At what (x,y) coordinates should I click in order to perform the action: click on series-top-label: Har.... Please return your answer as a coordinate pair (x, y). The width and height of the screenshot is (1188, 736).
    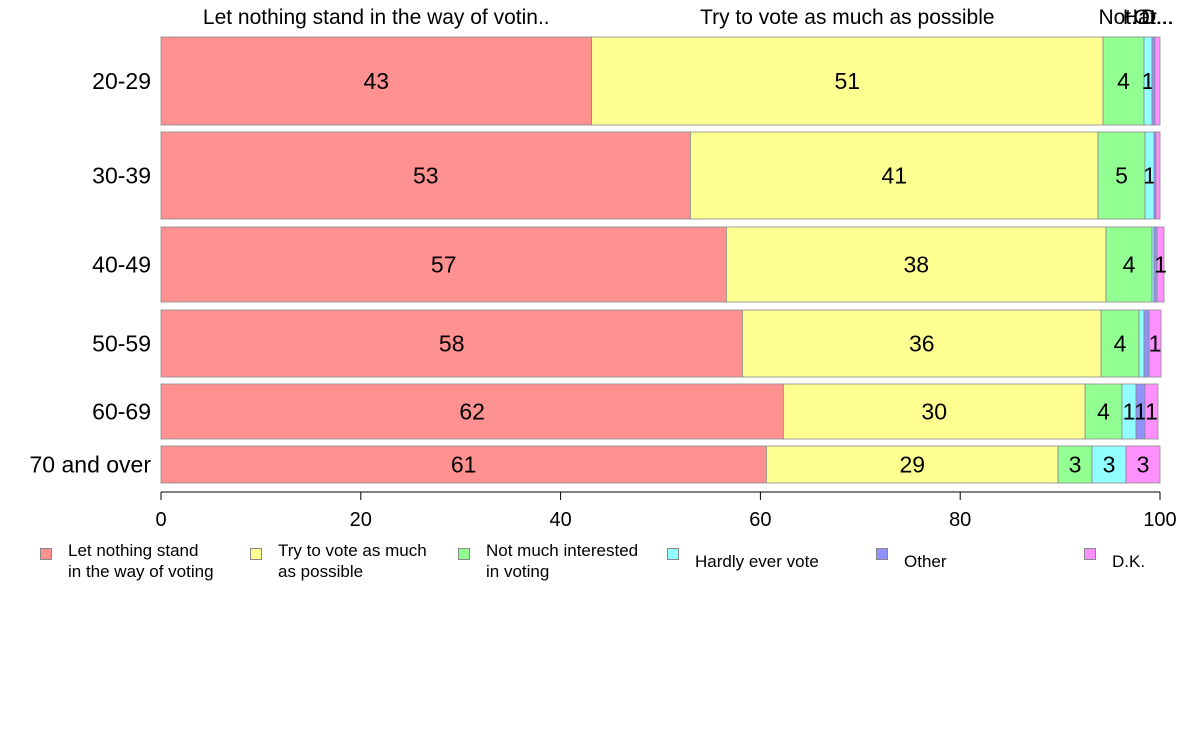
    Looking at the image, I should click on (1148, 17).